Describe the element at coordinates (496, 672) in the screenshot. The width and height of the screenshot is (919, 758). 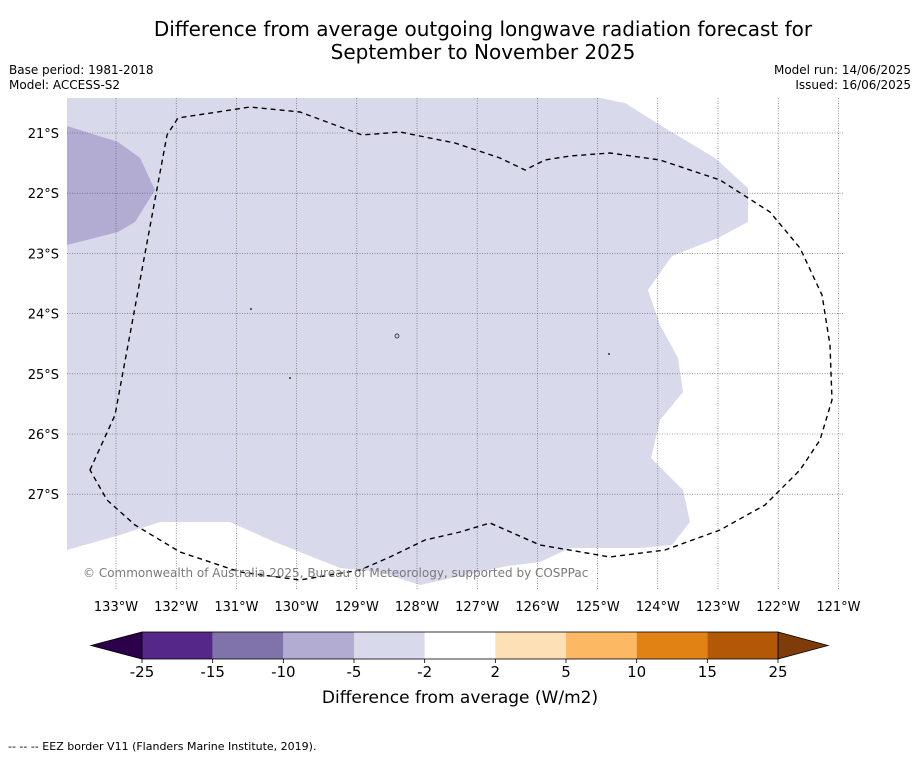
I see `colorbar-tick-label: 2` at that location.